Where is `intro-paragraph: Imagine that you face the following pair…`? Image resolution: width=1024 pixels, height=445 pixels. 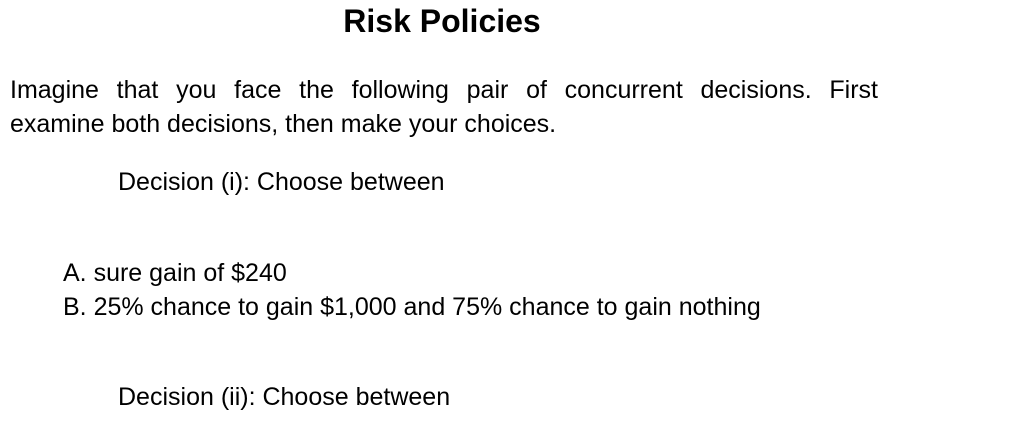
intro-paragraph: Imagine that you face the following pair… is located at coordinates (444, 107).